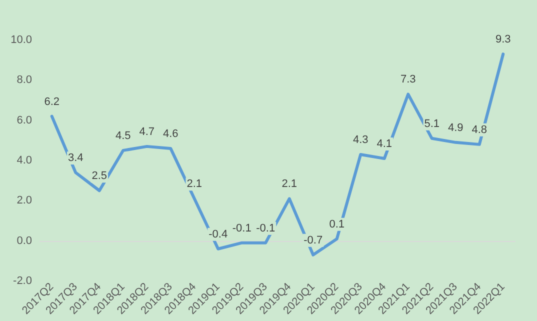  What do you see at coordinates (22, 281) in the screenshot?
I see `y-tick-label: -2.0` at bounding box center [22, 281].